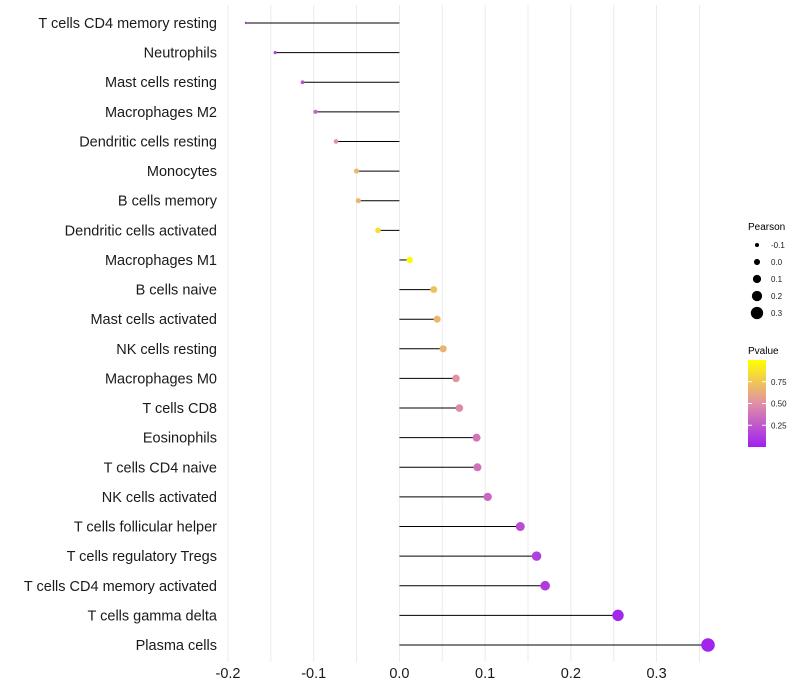 The image size is (800, 700). I want to click on legend-color-label: 0.25, so click(779, 425).